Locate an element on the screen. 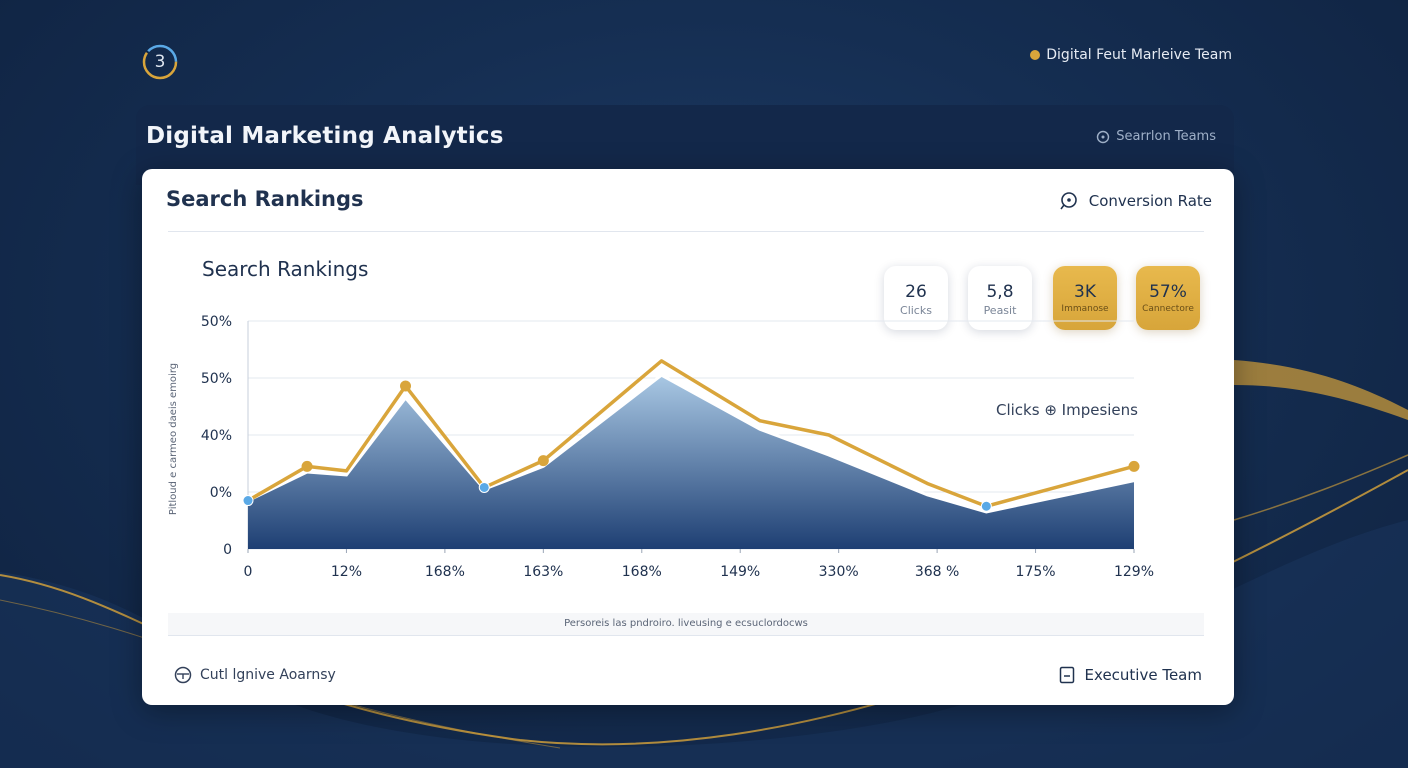  y-tick-label: 0 is located at coordinates (227, 550).